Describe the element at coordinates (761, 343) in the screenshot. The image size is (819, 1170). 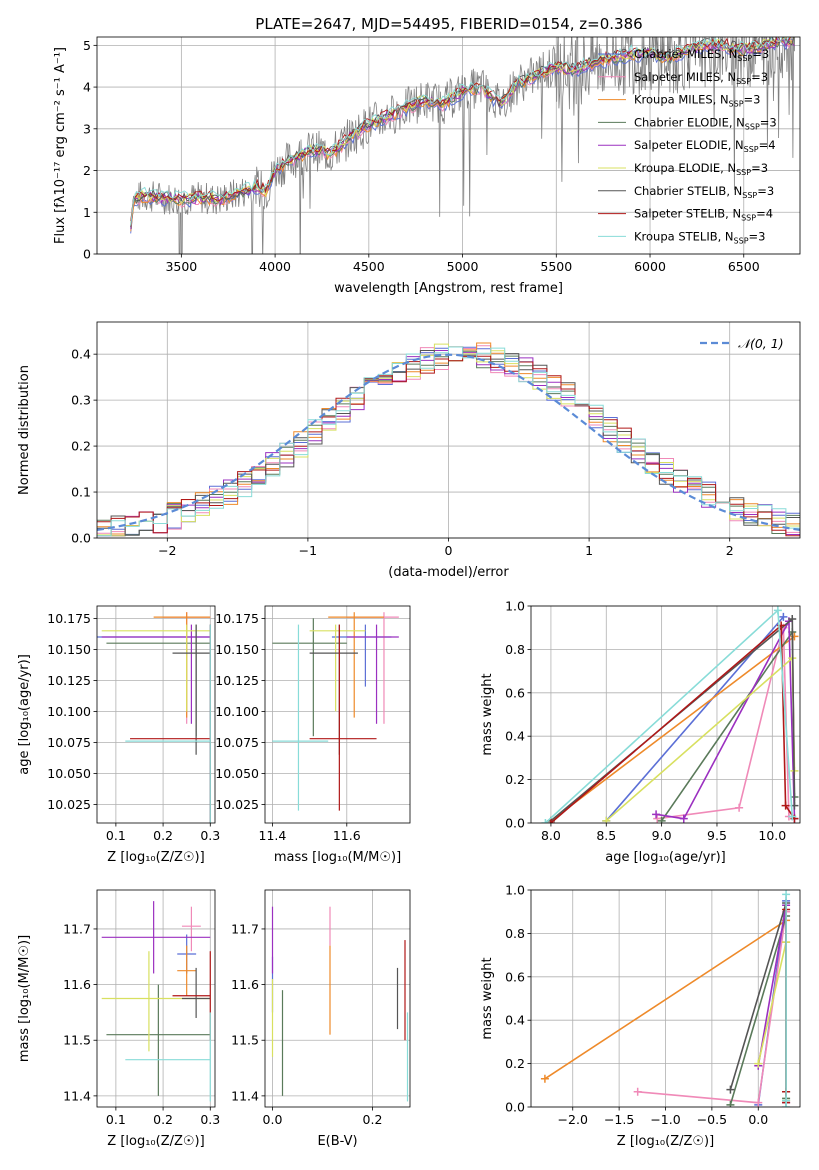
I see `gaussian-legend-label: 𝒩(0, 1)` at that location.